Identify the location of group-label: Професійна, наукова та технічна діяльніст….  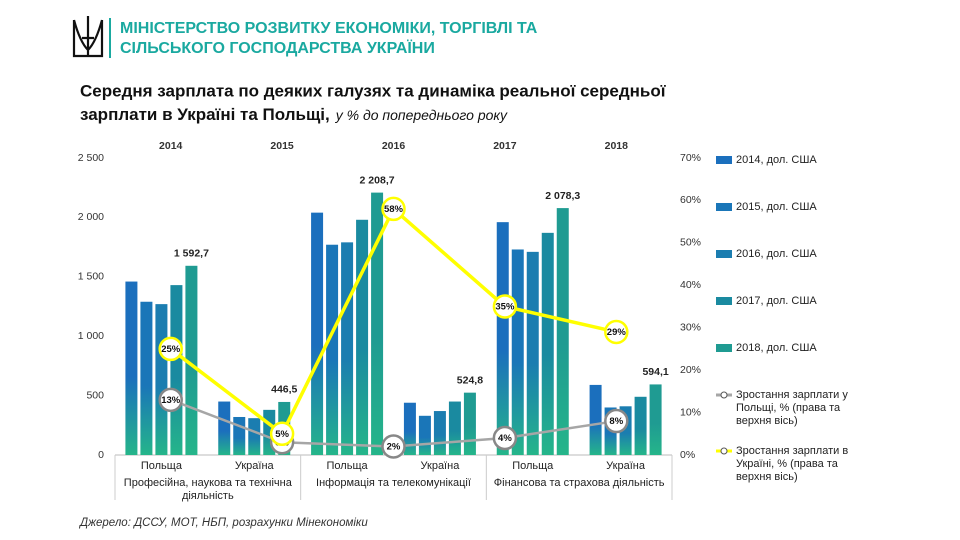
(208, 489).